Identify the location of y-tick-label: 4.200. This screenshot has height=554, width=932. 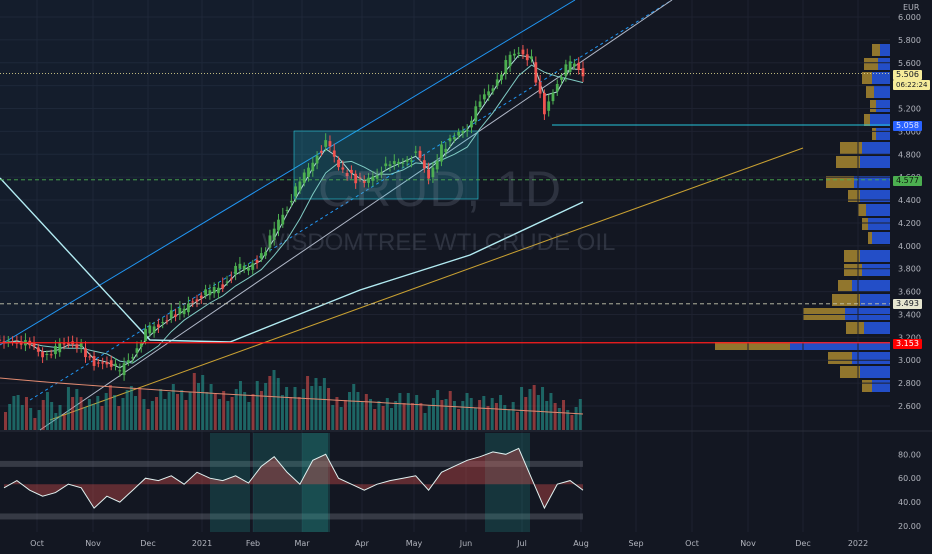
(909, 223).